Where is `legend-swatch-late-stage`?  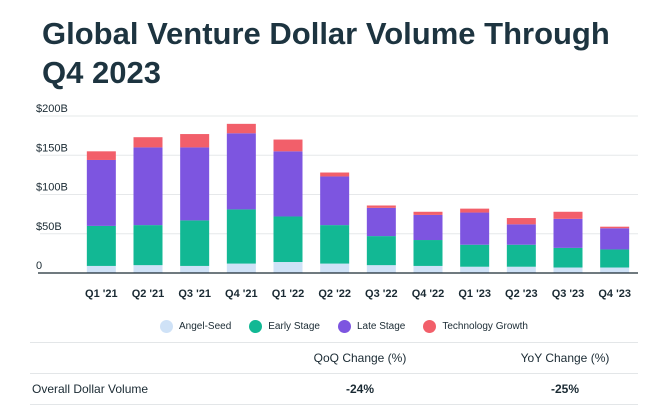
legend-swatch-late-stage is located at coordinates (344, 326).